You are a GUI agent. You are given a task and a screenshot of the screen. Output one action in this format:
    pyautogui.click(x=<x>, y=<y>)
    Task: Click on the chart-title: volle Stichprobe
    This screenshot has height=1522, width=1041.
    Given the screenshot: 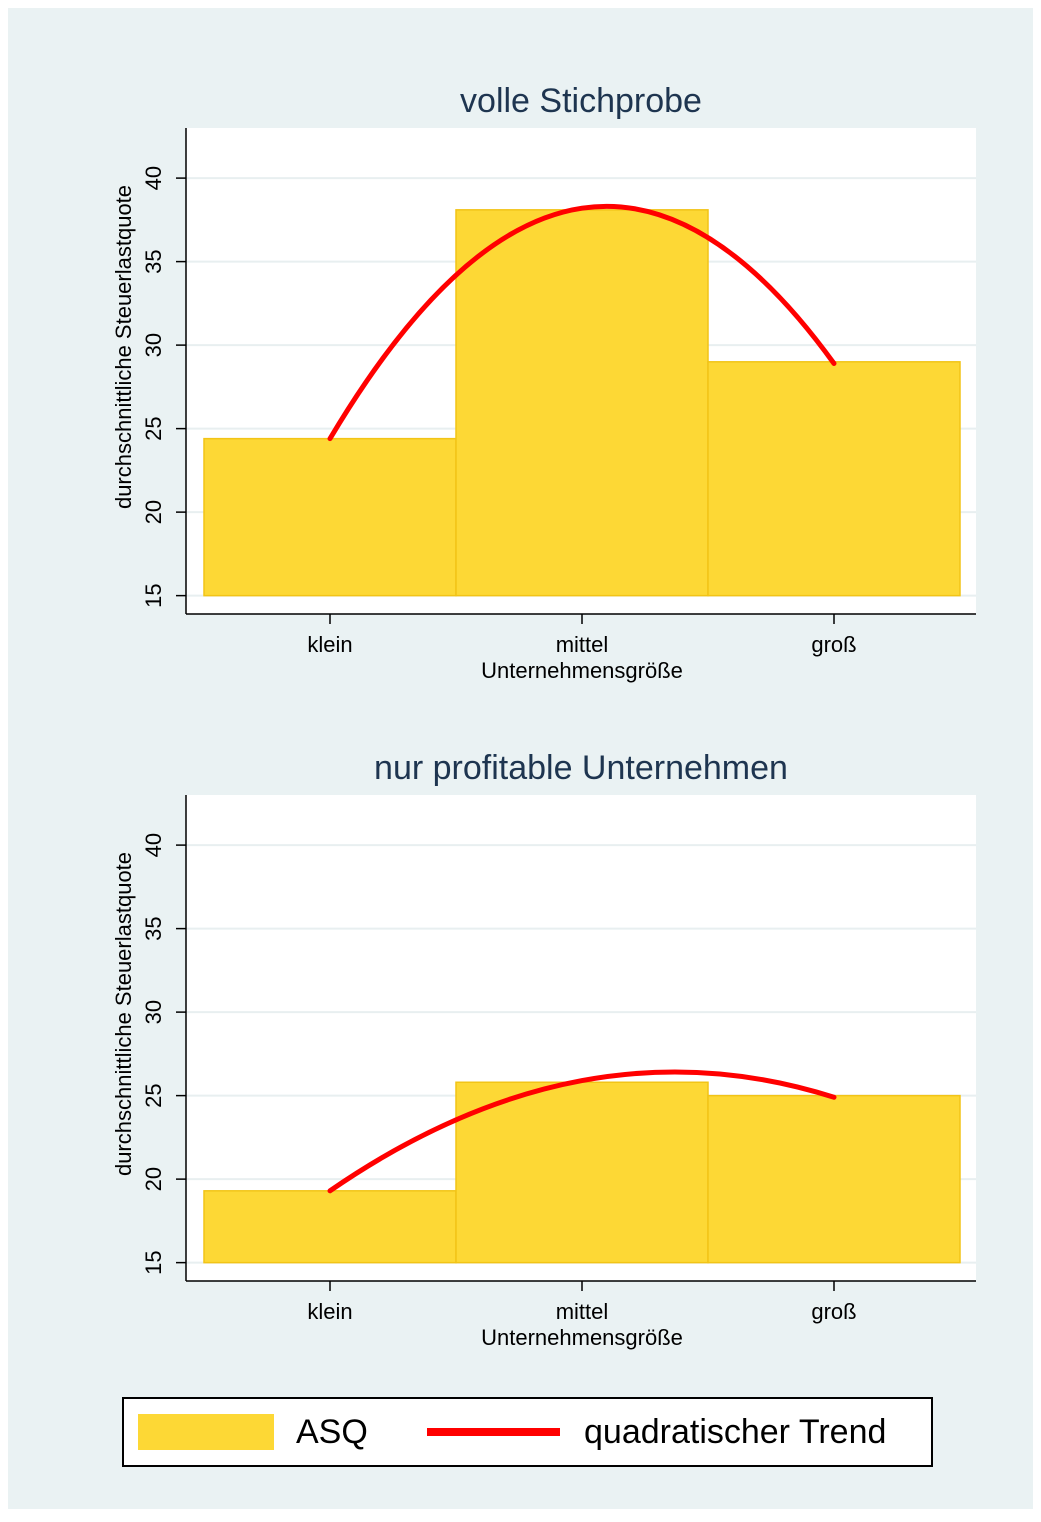 What is the action you would take?
    pyautogui.click(x=581, y=101)
    